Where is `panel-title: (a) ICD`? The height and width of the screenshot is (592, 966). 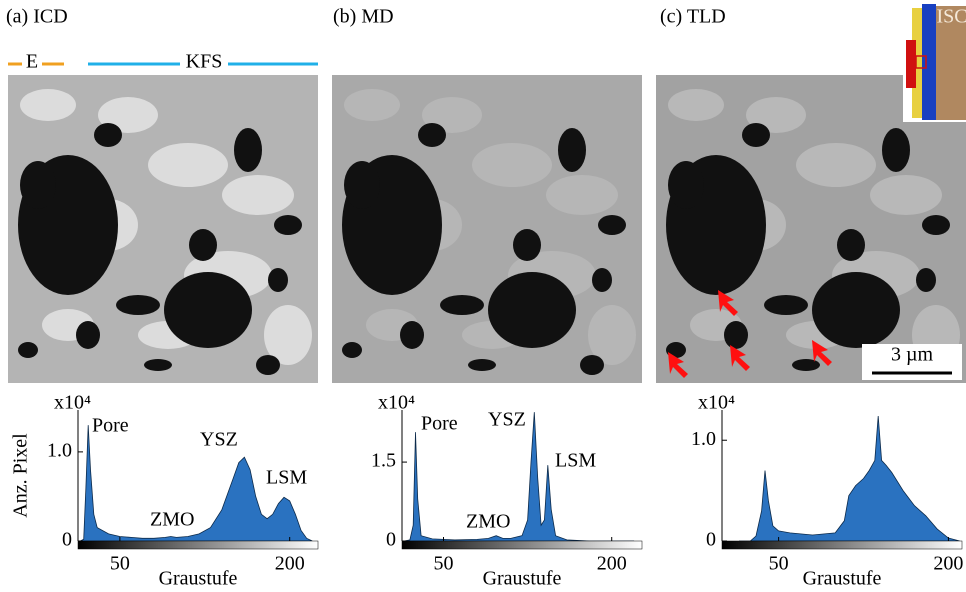
panel-title: (a) ICD is located at coordinates (37, 17).